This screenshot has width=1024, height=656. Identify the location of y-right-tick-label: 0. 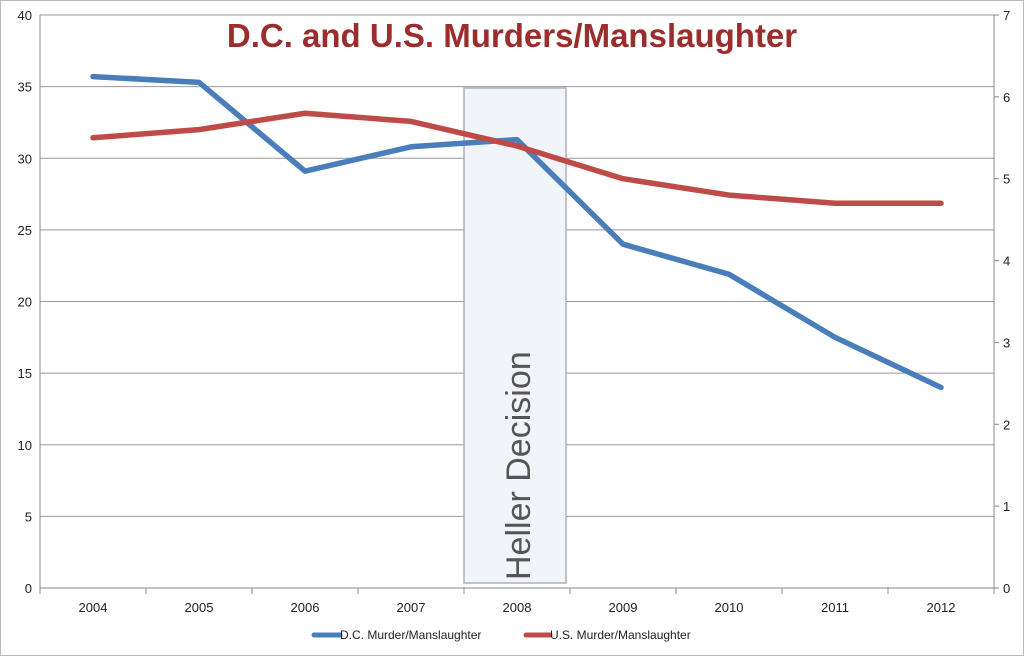
(1006, 588).